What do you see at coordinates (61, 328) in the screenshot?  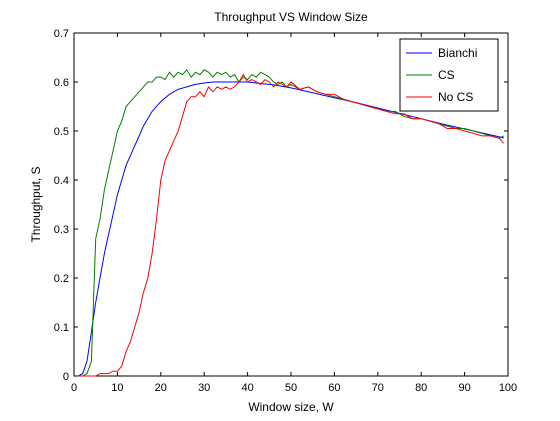 I see `y-tick-label: 0.1` at bounding box center [61, 328].